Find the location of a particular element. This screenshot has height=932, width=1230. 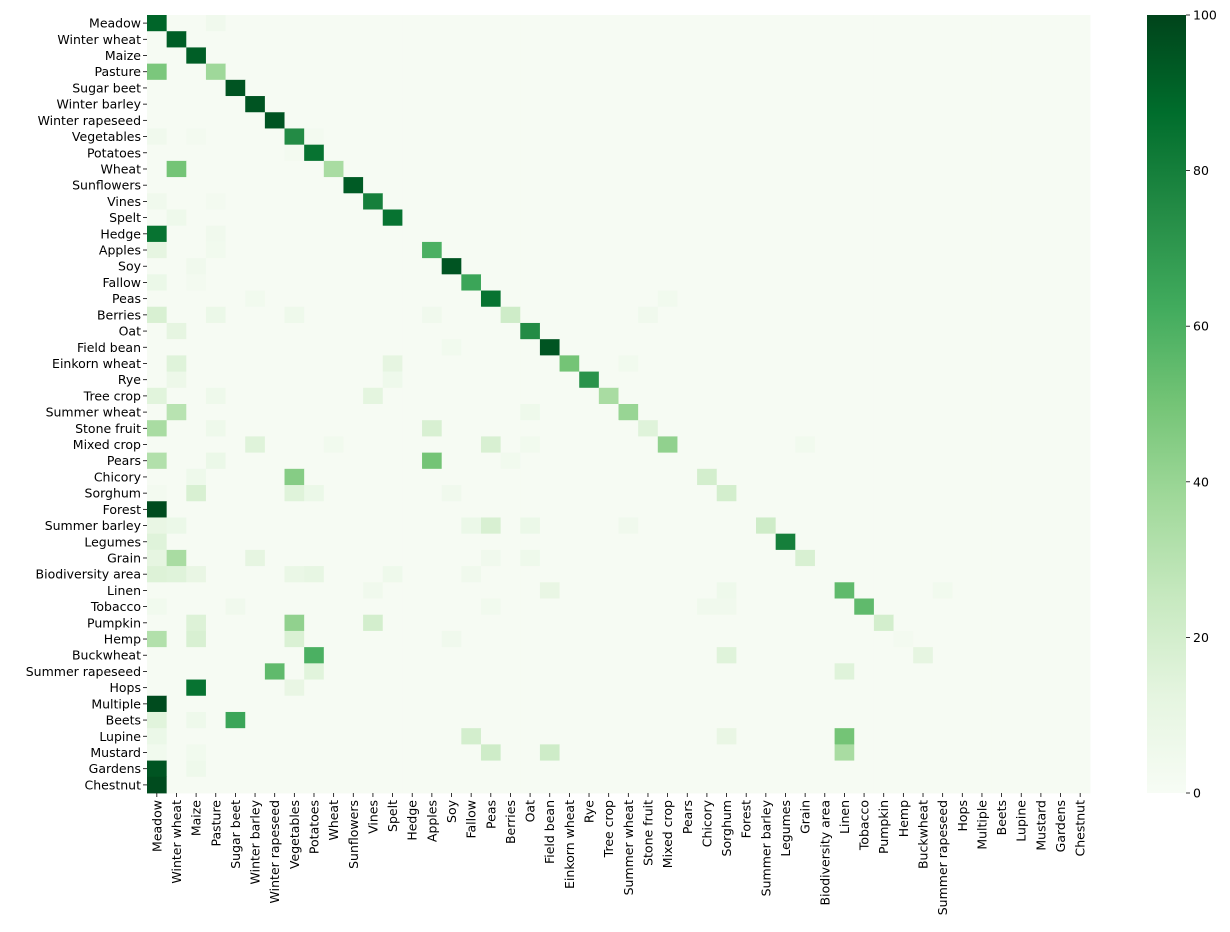

y-tick-label: Multiple is located at coordinates (116, 703).